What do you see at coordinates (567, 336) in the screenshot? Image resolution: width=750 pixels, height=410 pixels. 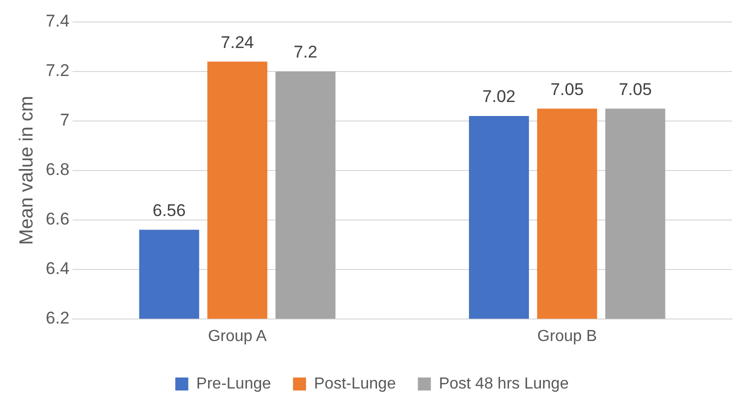 I see `x-tick-label: Group B` at bounding box center [567, 336].